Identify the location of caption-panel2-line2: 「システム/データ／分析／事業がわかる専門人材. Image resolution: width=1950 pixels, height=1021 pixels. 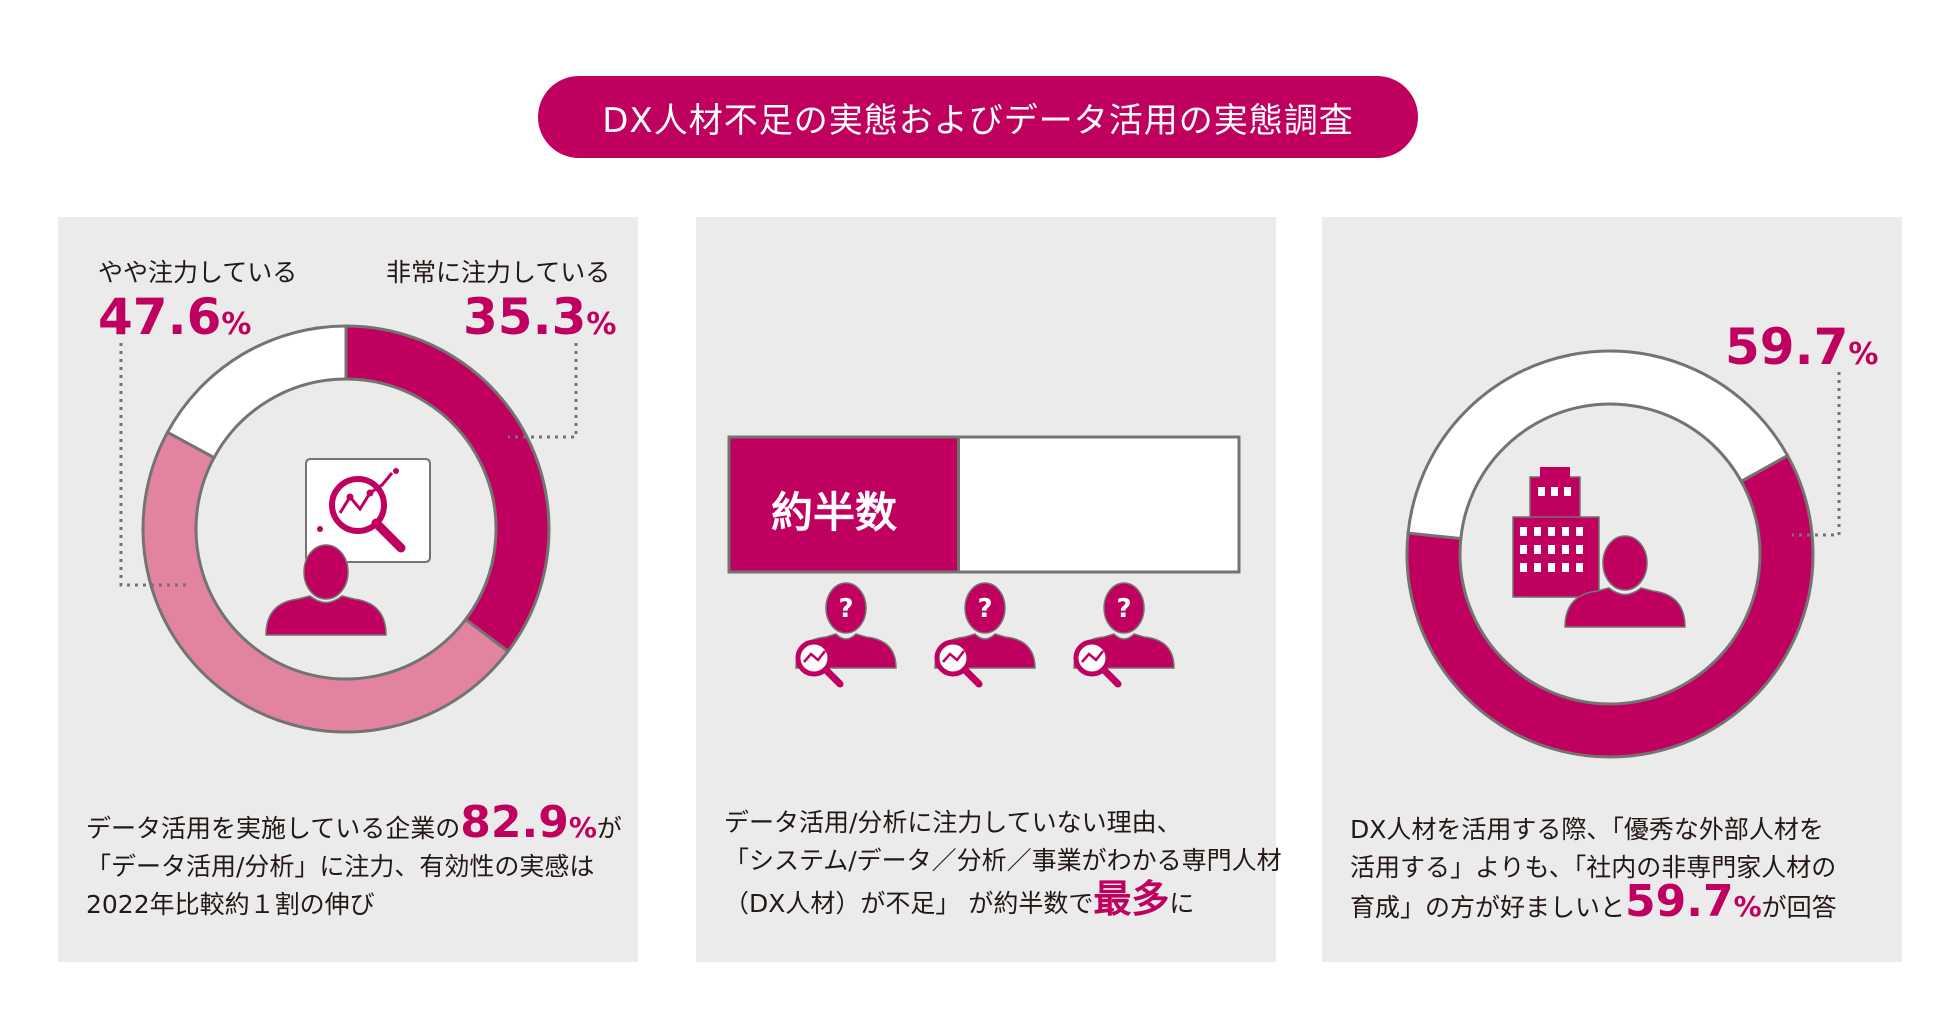
(1003, 860).